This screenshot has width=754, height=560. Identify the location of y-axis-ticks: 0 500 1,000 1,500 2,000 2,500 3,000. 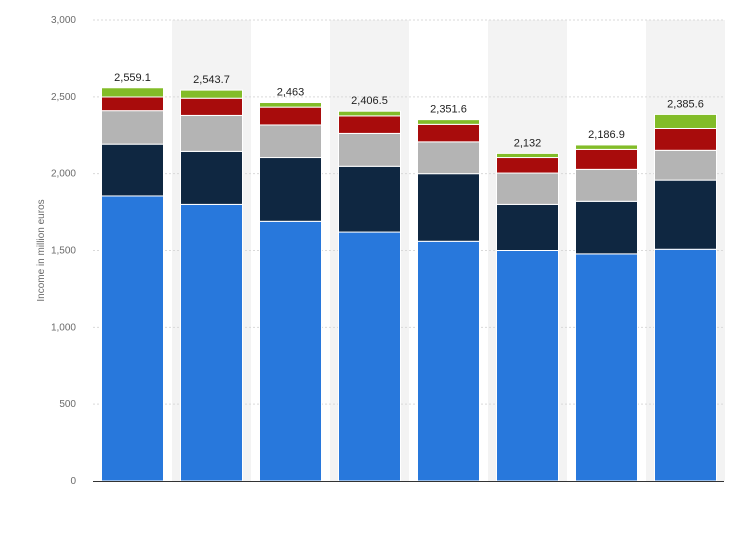
(63, 251).